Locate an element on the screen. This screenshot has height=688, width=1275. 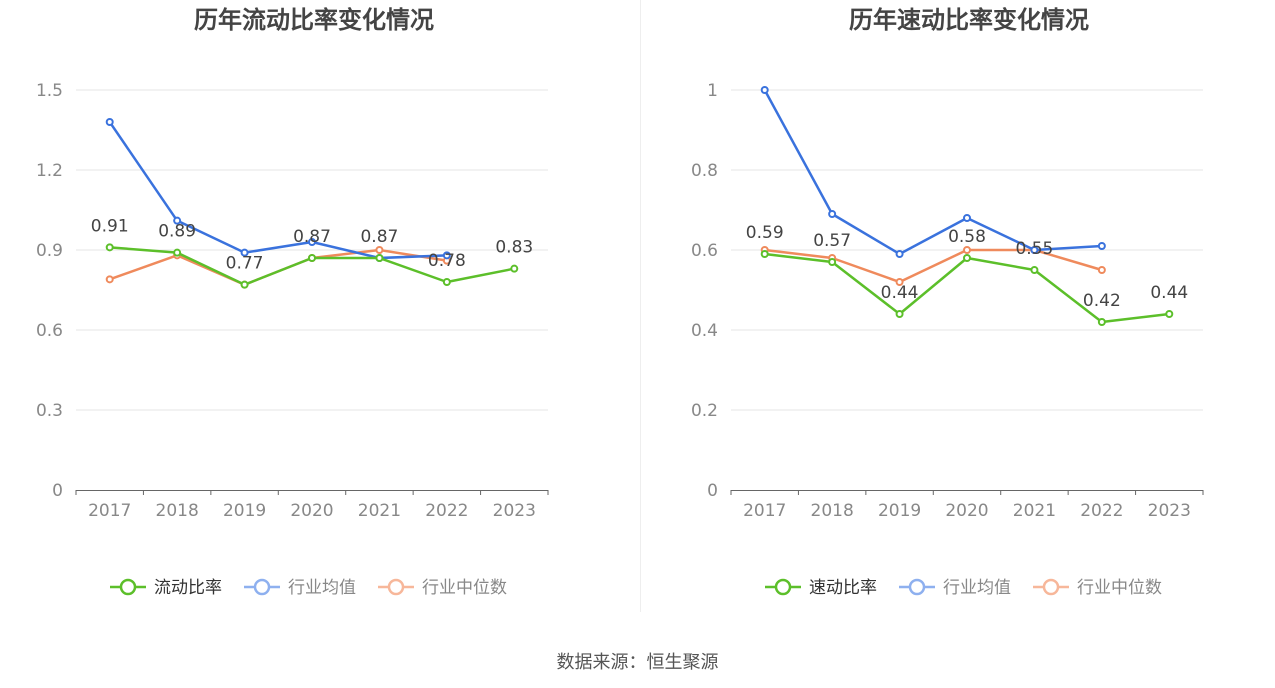
y-tick-label: 0.2 is located at coordinates (704, 411).